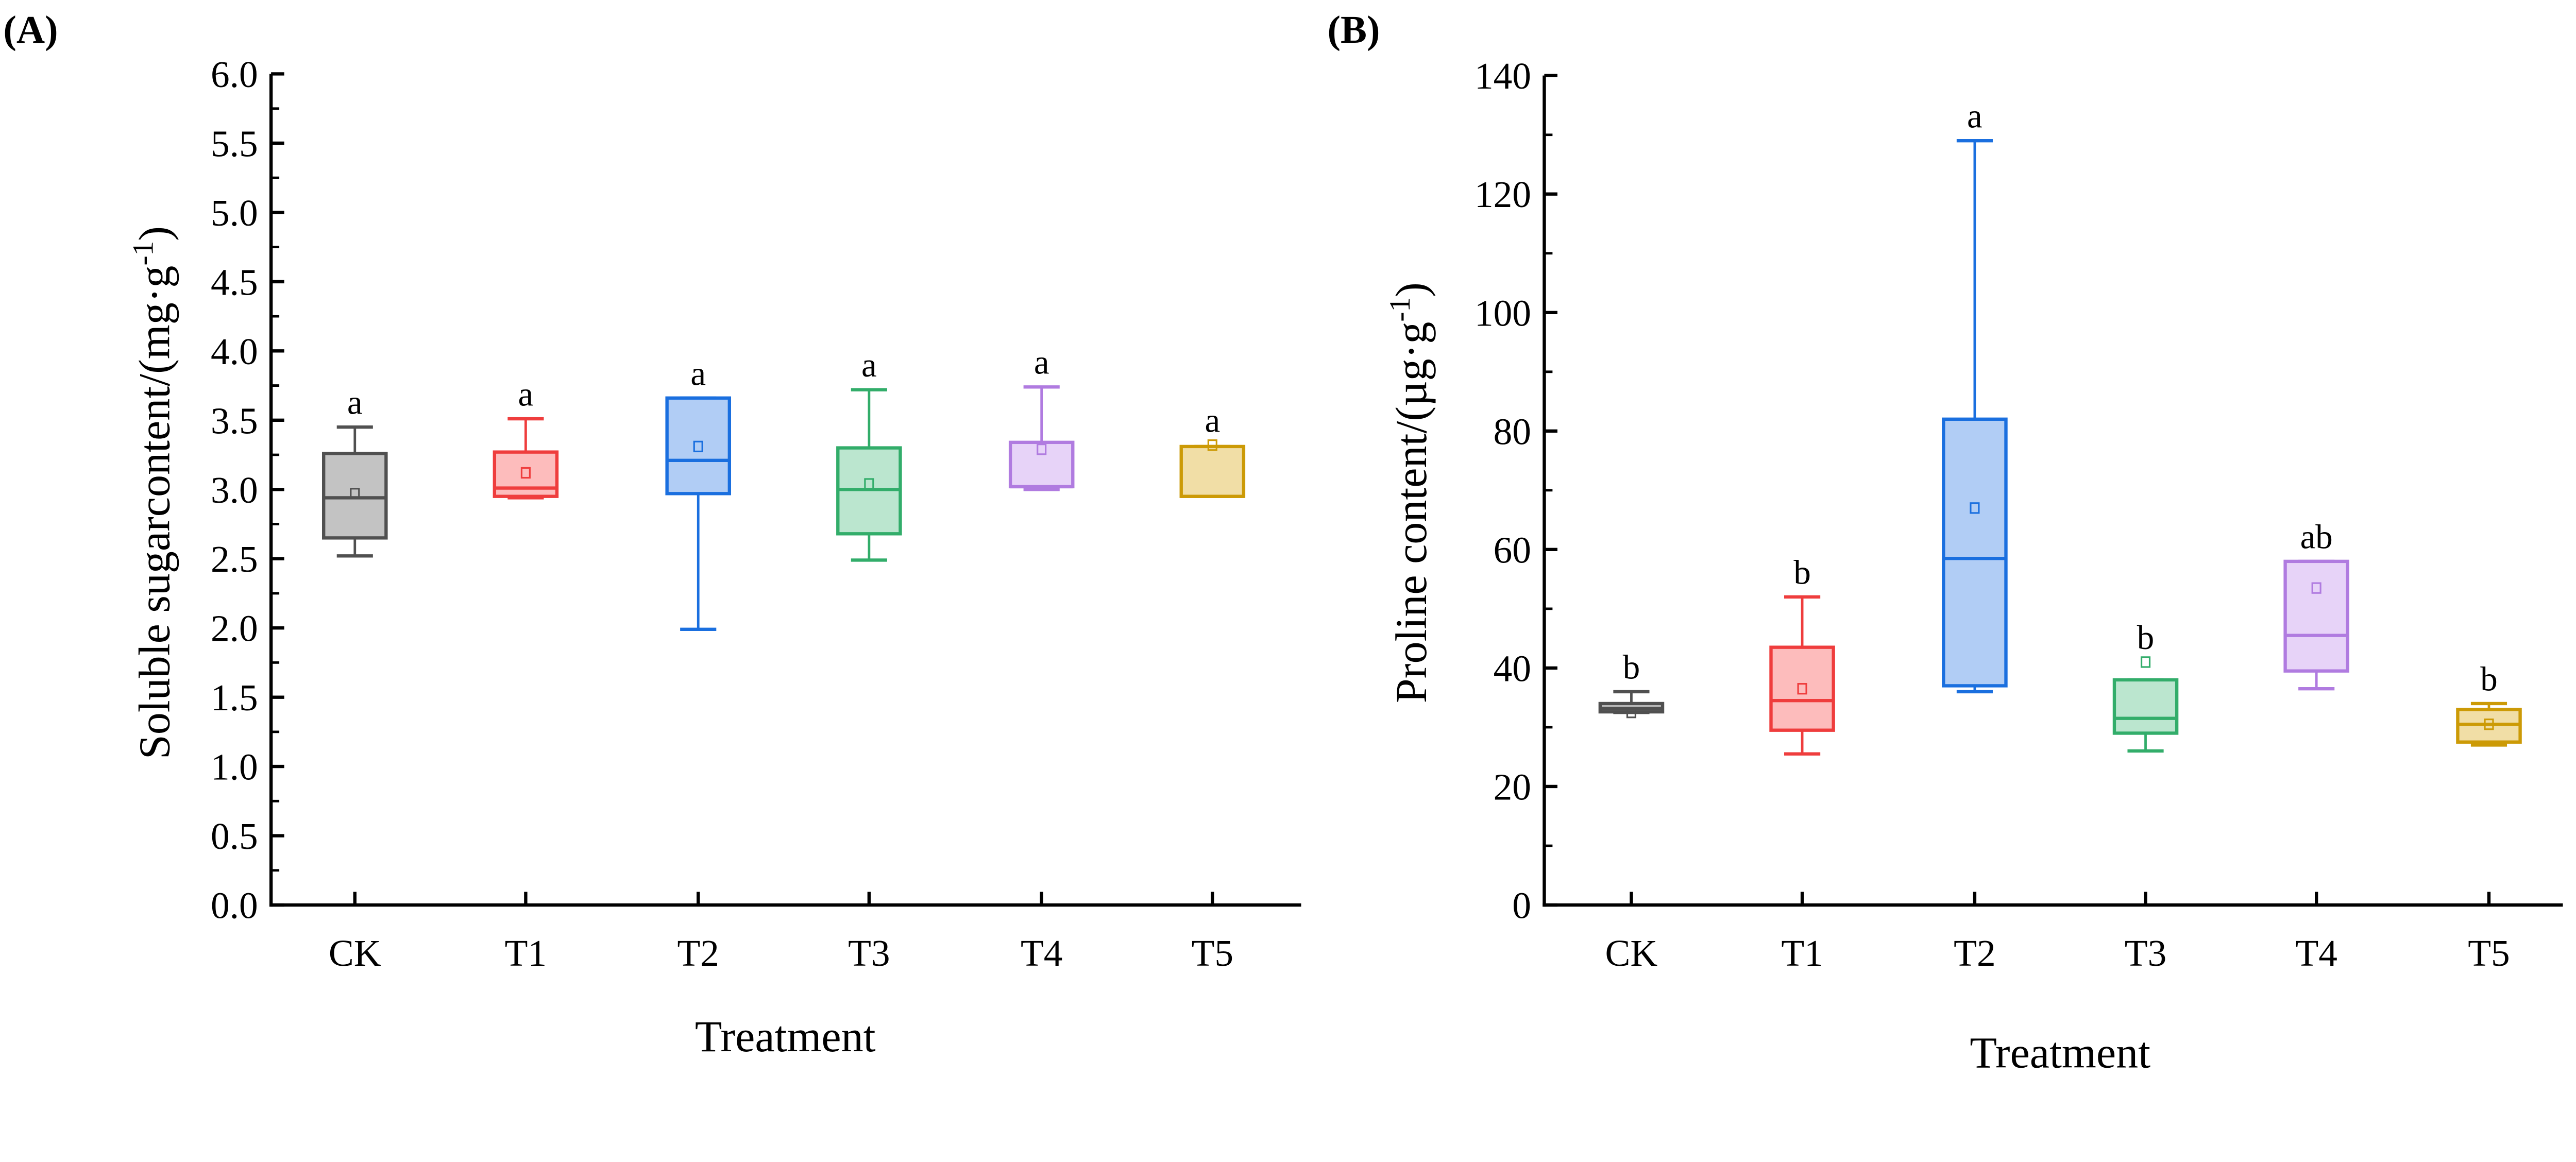 The height and width of the screenshot is (1162, 2576). Describe the element at coordinates (1631, 704) in the screenshot. I see `box-ck-b` at that location.